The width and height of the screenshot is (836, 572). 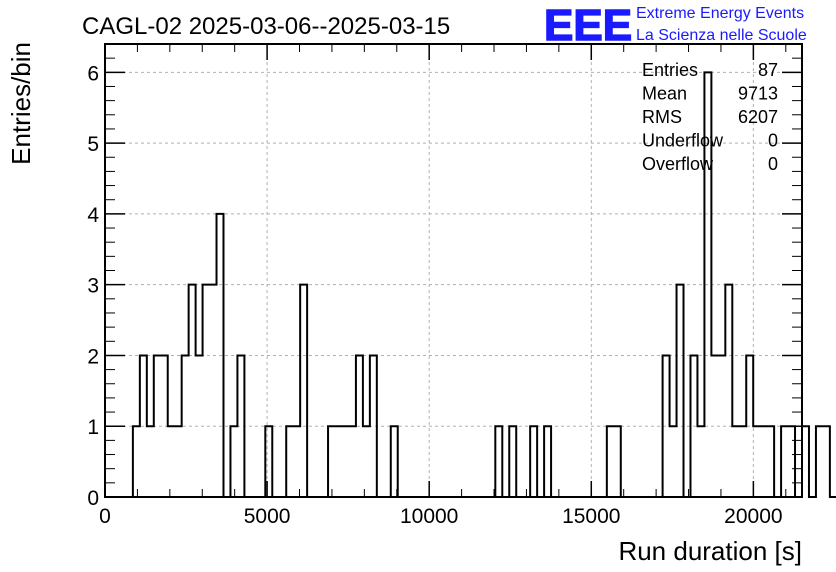 What do you see at coordinates (683, 141) in the screenshot?
I see `stat-label: Underflow` at bounding box center [683, 141].